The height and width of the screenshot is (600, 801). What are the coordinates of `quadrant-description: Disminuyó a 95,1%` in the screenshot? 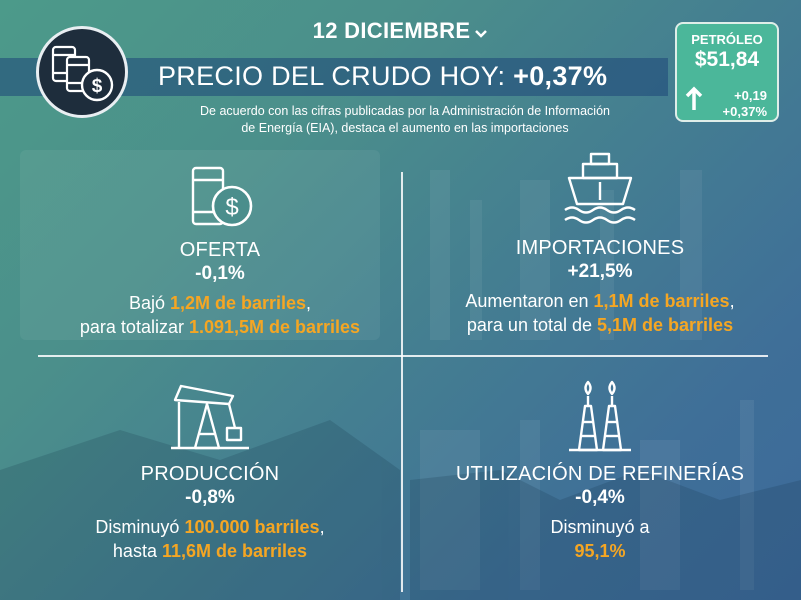 It's located at (600, 539).